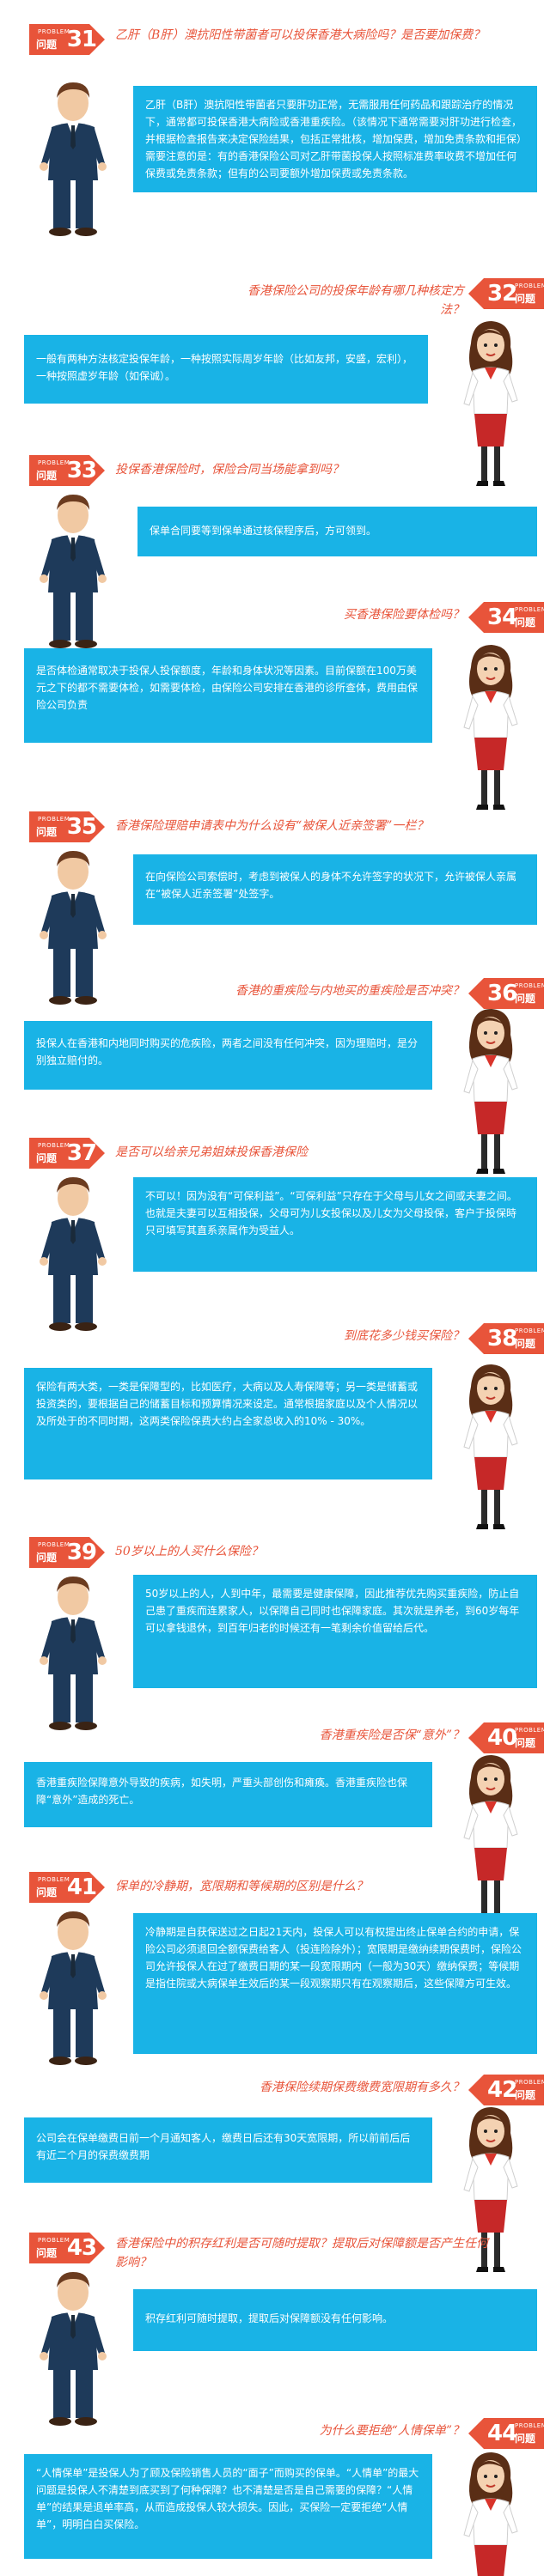 This screenshot has width=550, height=2576. What do you see at coordinates (507, 994) in the screenshot?
I see `problem-badge: 36 PROBLEM 问题` at bounding box center [507, 994].